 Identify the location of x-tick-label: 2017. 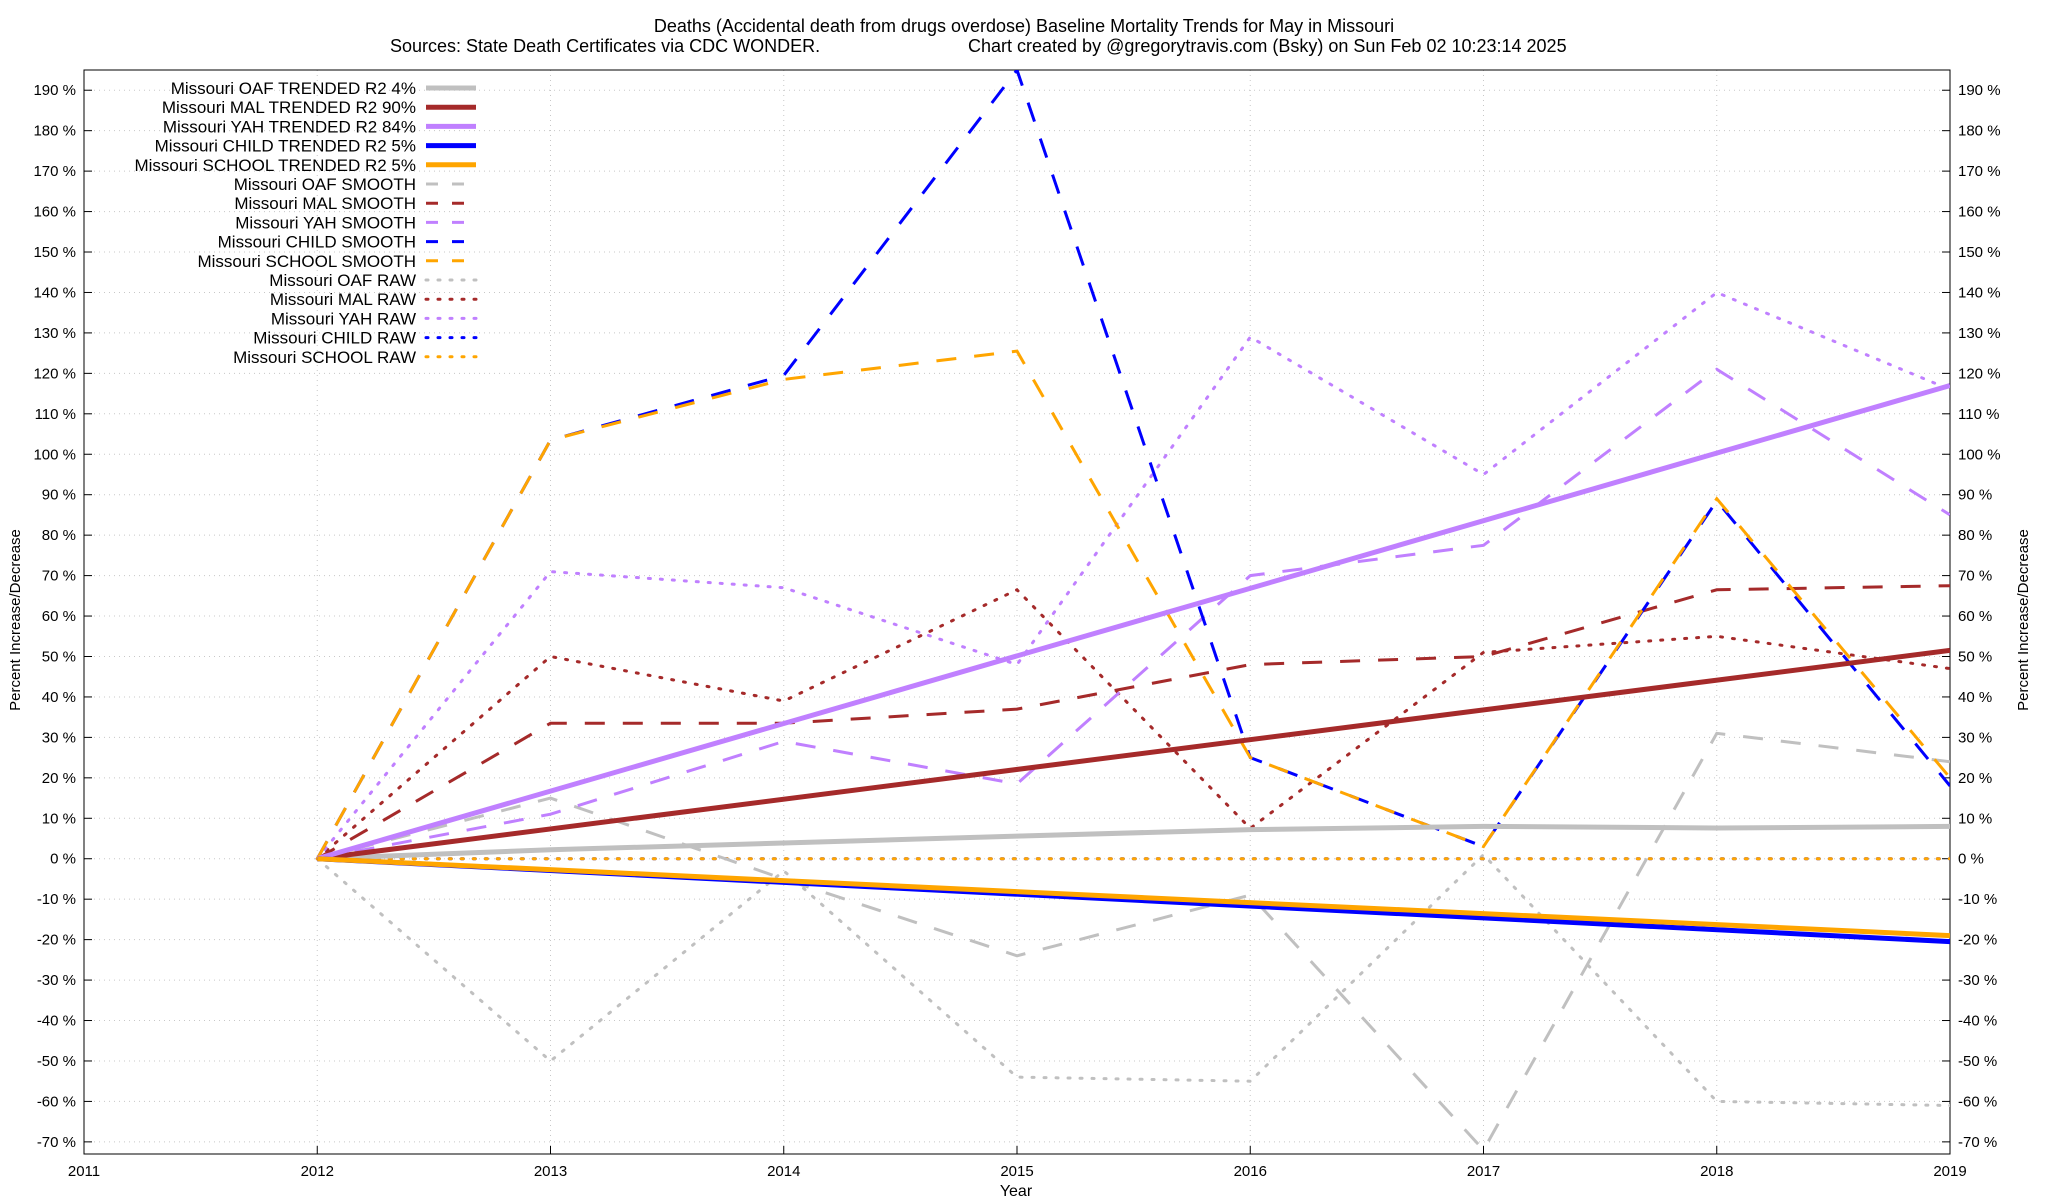
(1483, 1171).